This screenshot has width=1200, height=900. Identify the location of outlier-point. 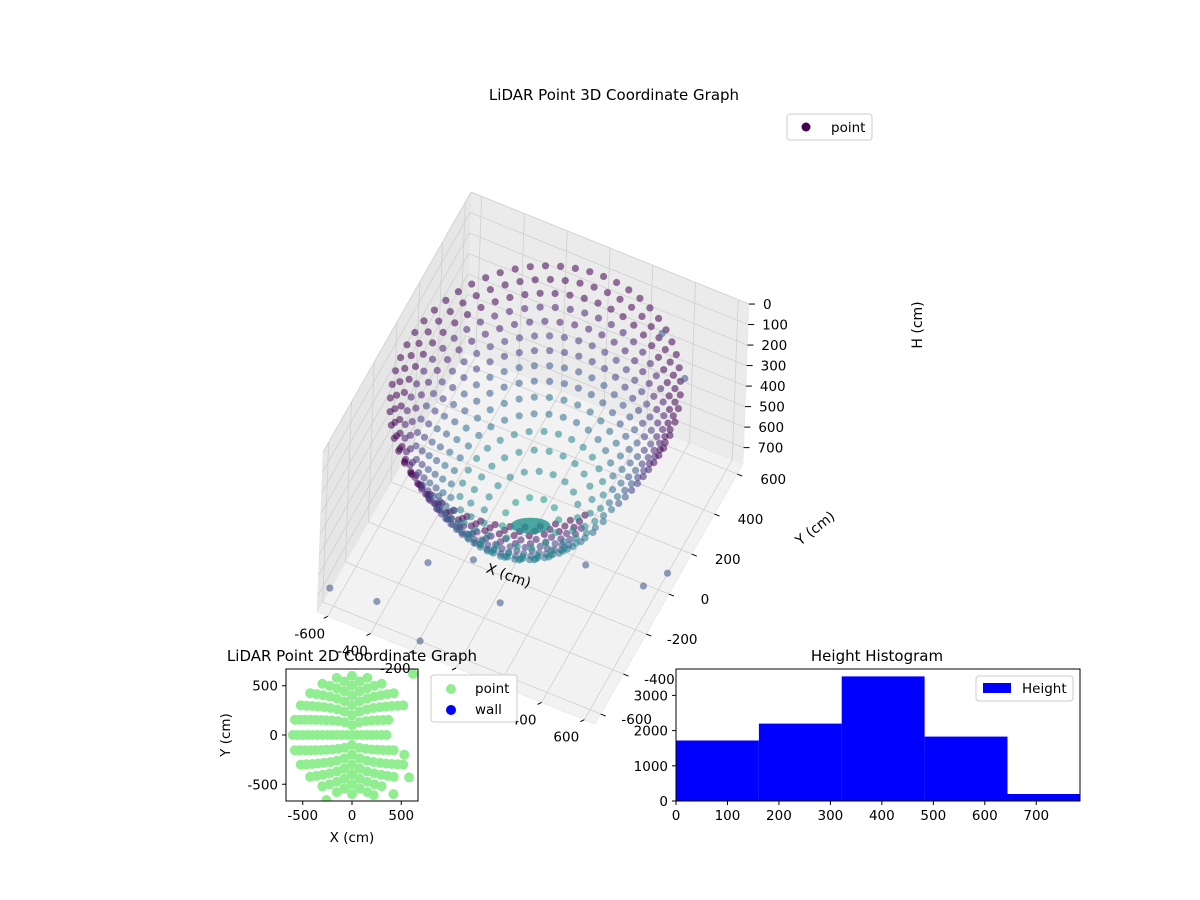
(377, 601).